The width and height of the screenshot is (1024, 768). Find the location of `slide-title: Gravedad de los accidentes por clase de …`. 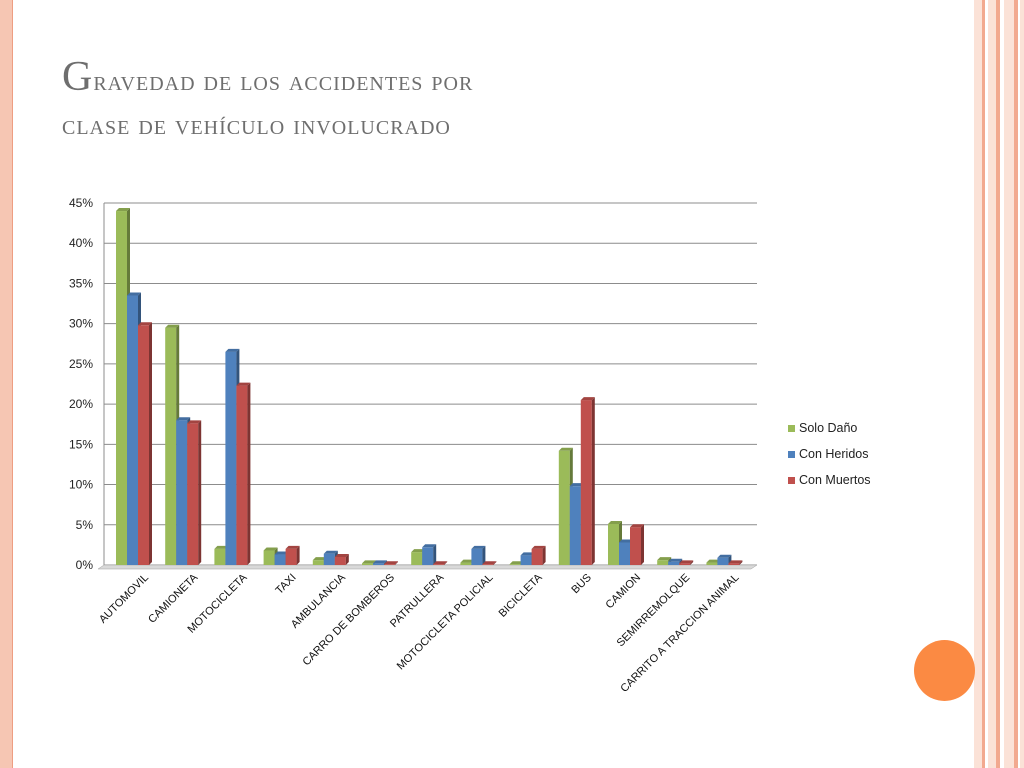

slide-title: Gravedad de los accidentes por clase de … is located at coordinates (442, 101).